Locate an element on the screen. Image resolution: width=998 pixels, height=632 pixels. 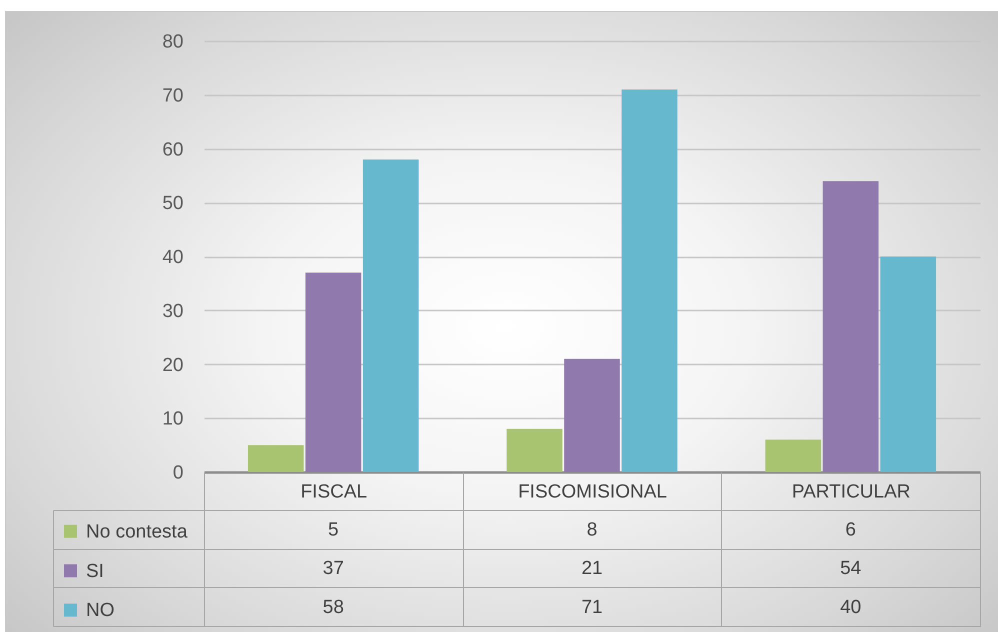
y-tick-label: 30 is located at coordinates (173, 311).